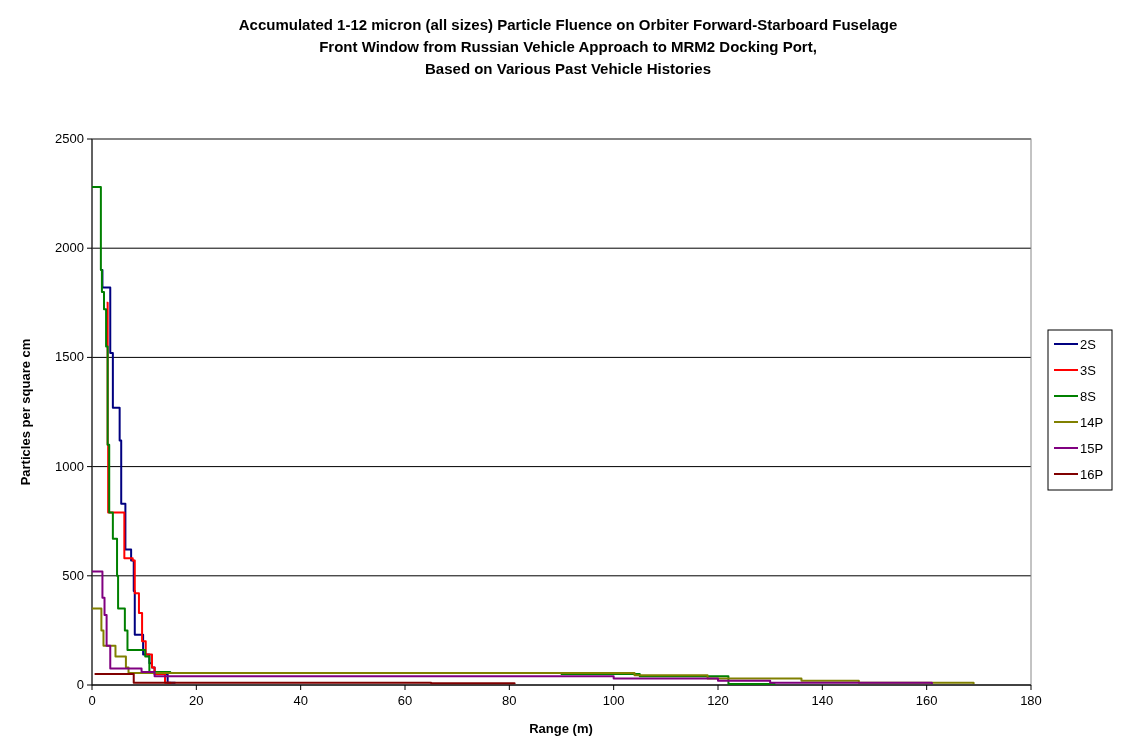 The image size is (1127, 743). I want to click on x-tick-label: 20, so click(196, 700).